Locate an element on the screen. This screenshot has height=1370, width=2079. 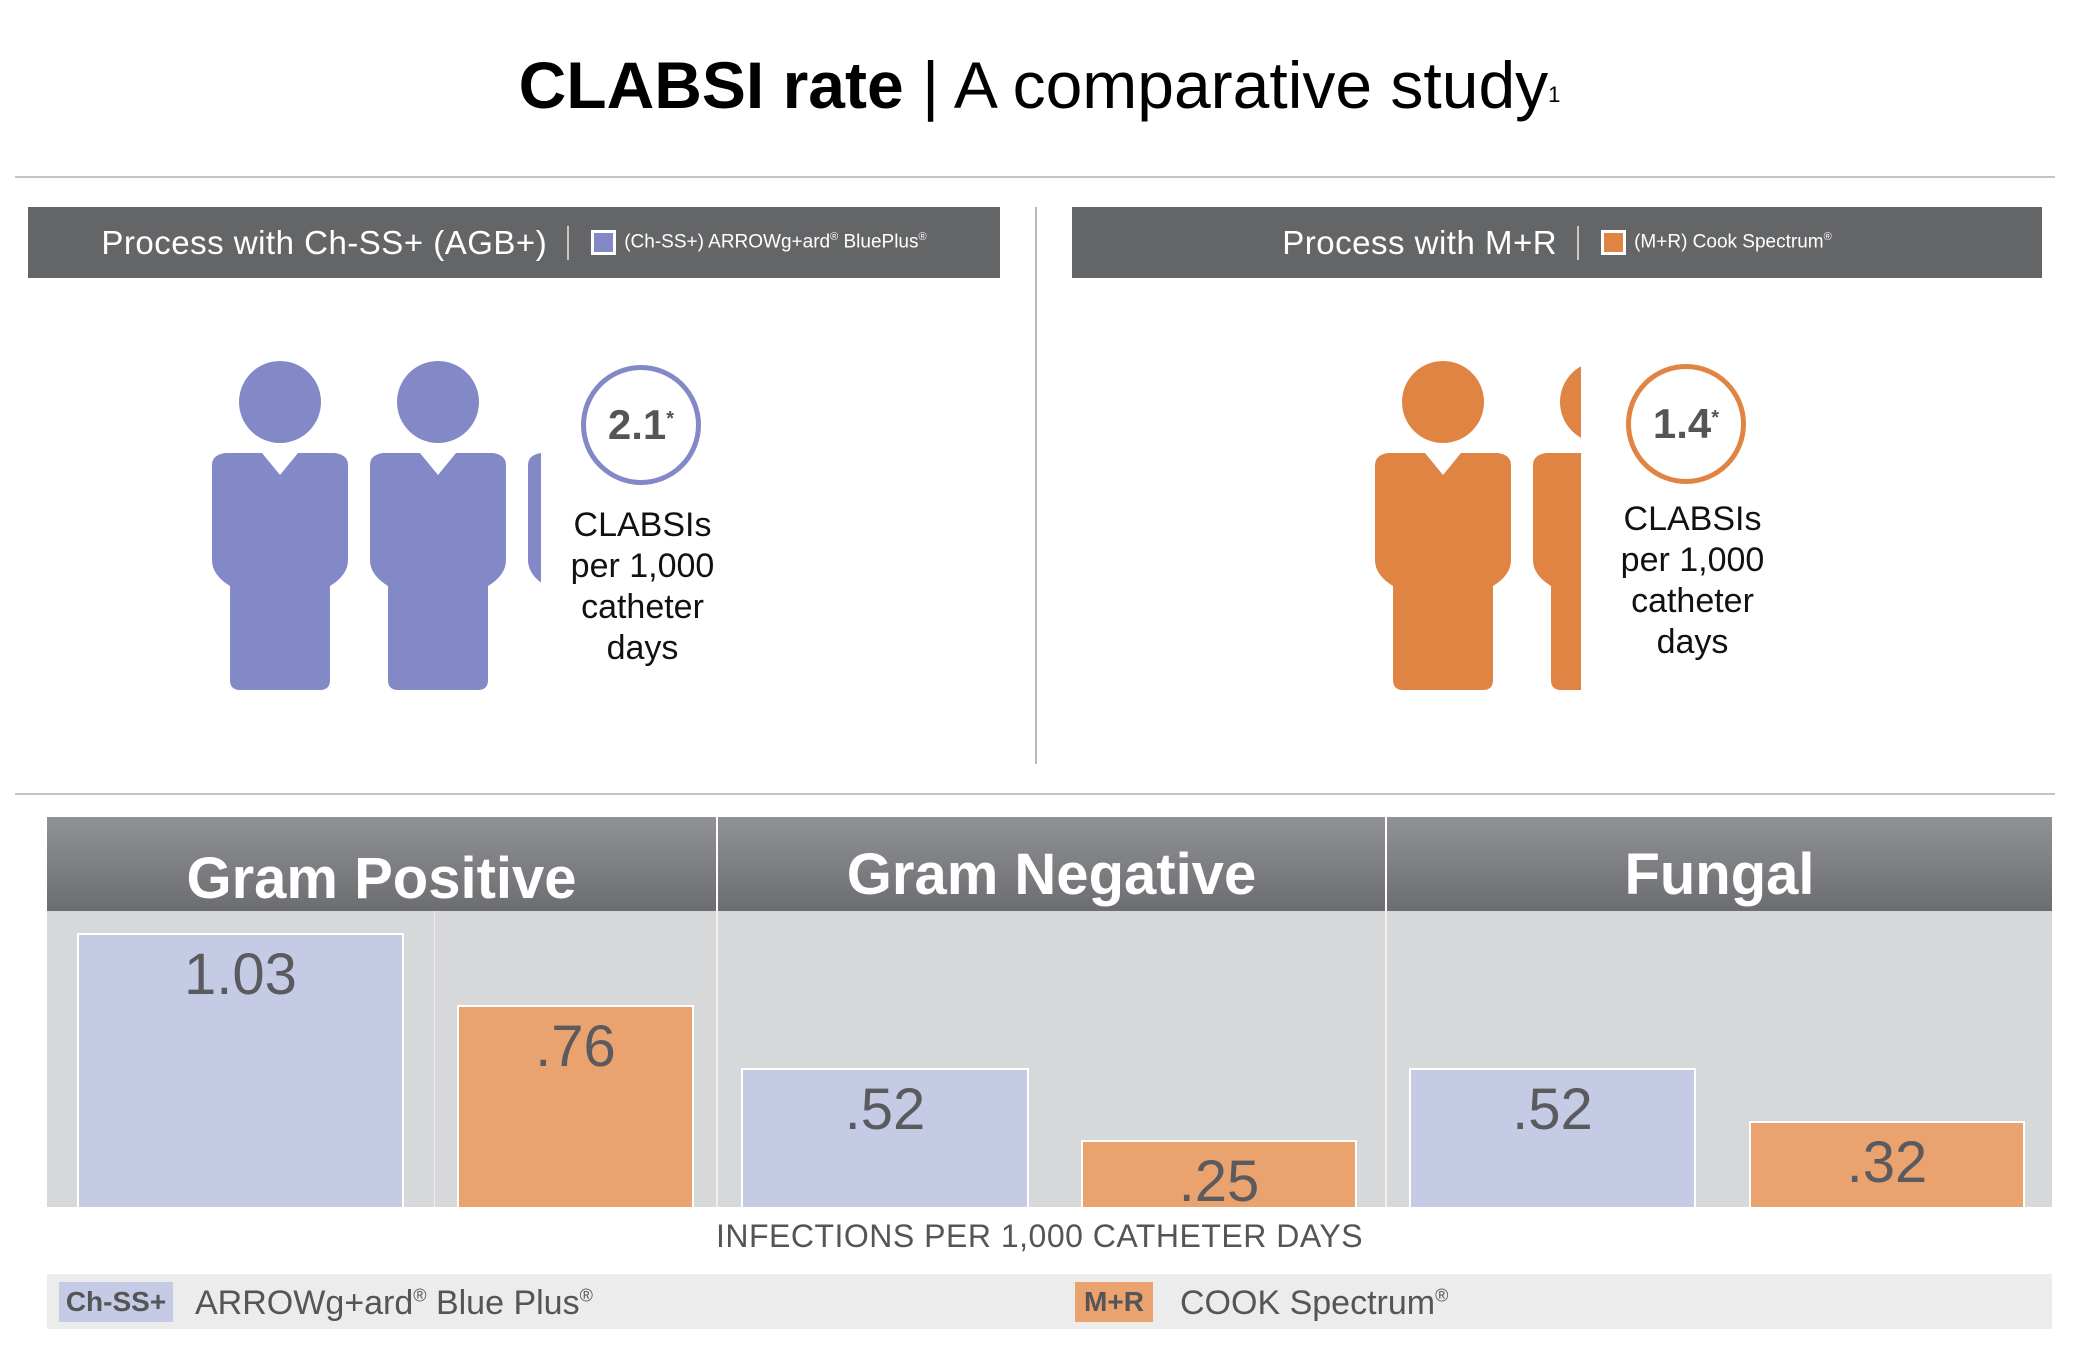
bar-value-label: .32 is located at coordinates (1887, 1162).